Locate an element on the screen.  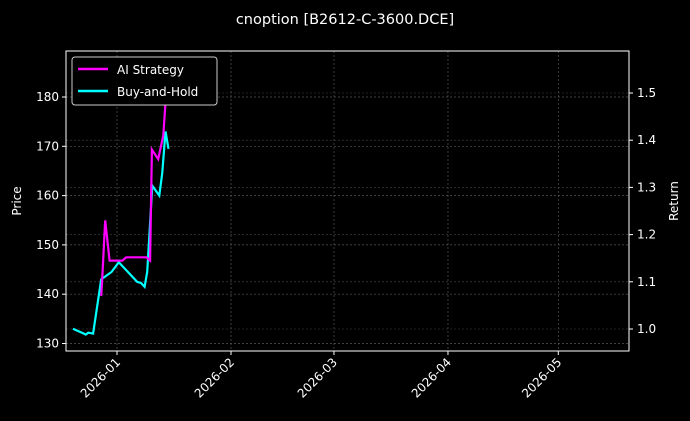
series-line-buy-and-hold is located at coordinates (121, 233).